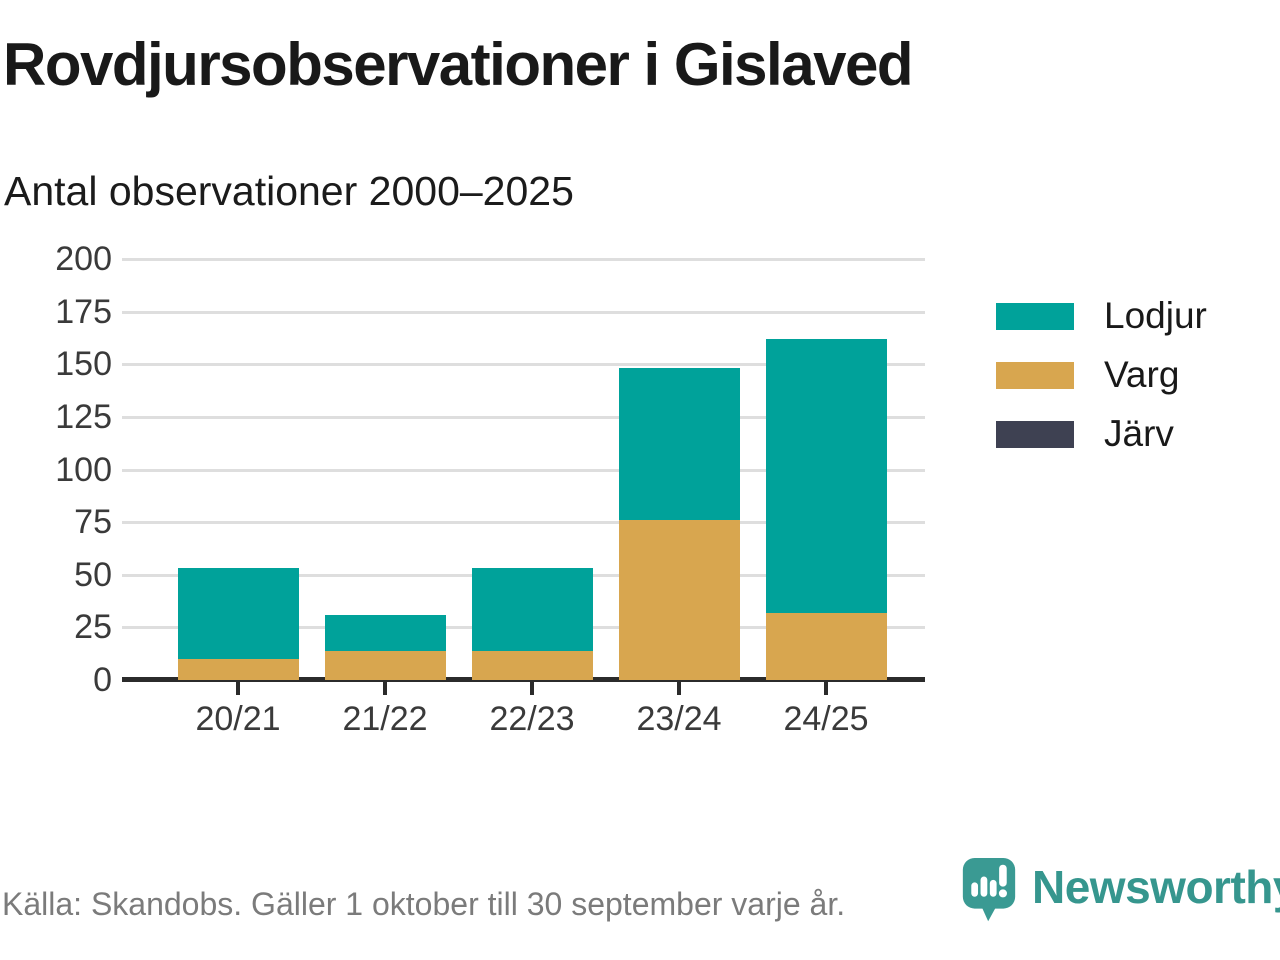  I want to click on legend-swatch-lodjur, so click(1035, 316).